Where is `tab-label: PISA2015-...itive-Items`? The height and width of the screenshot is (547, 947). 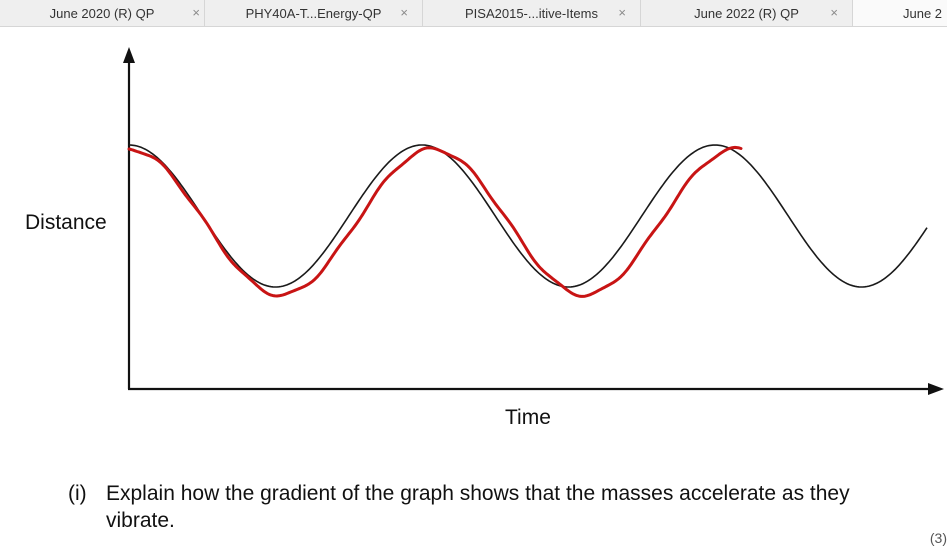 tab-label: PISA2015-...itive-Items is located at coordinates (531, 13).